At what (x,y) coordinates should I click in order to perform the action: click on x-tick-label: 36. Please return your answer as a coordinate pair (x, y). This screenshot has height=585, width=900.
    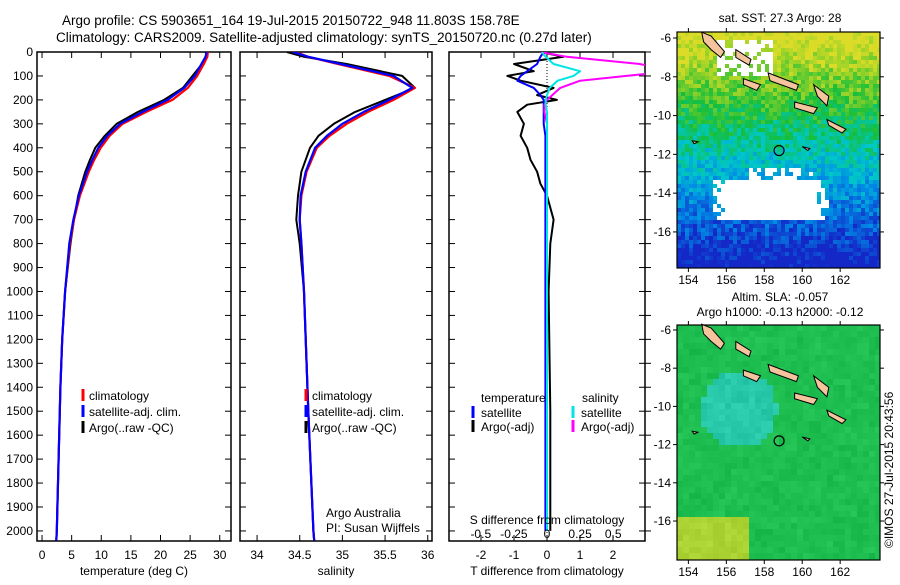
    Looking at the image, I should click on (428, 555).